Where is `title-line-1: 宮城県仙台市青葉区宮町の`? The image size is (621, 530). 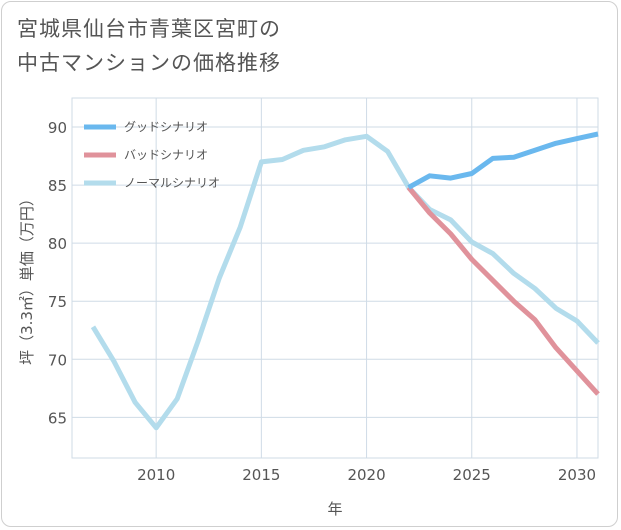 title-line-1: 宮城県仙台市青葉区宮町の is located at coordinates (149, 29).